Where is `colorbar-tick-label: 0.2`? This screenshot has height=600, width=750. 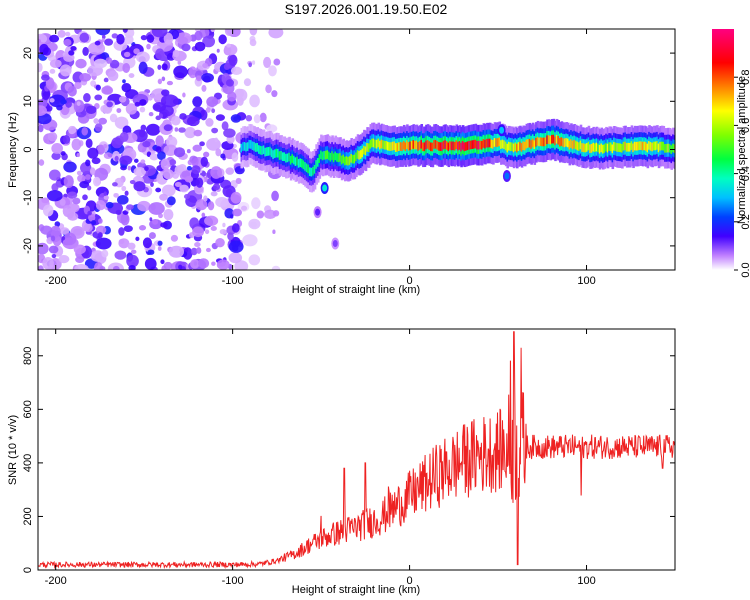 colorbar-tick-label: 0.2 is located at coordinates (745, 221).